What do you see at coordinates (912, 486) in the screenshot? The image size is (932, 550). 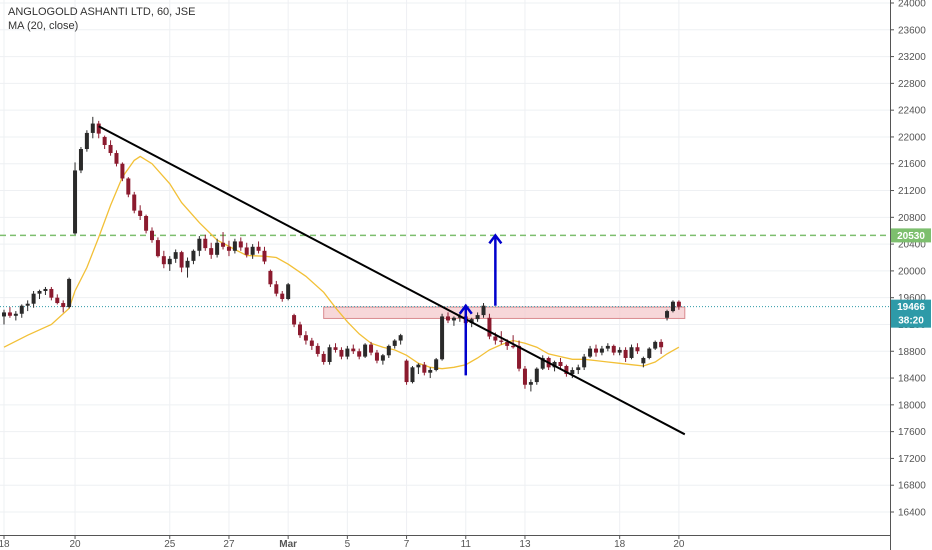 I see `price-axis-label: 16800` at bounding box center [912, 486].